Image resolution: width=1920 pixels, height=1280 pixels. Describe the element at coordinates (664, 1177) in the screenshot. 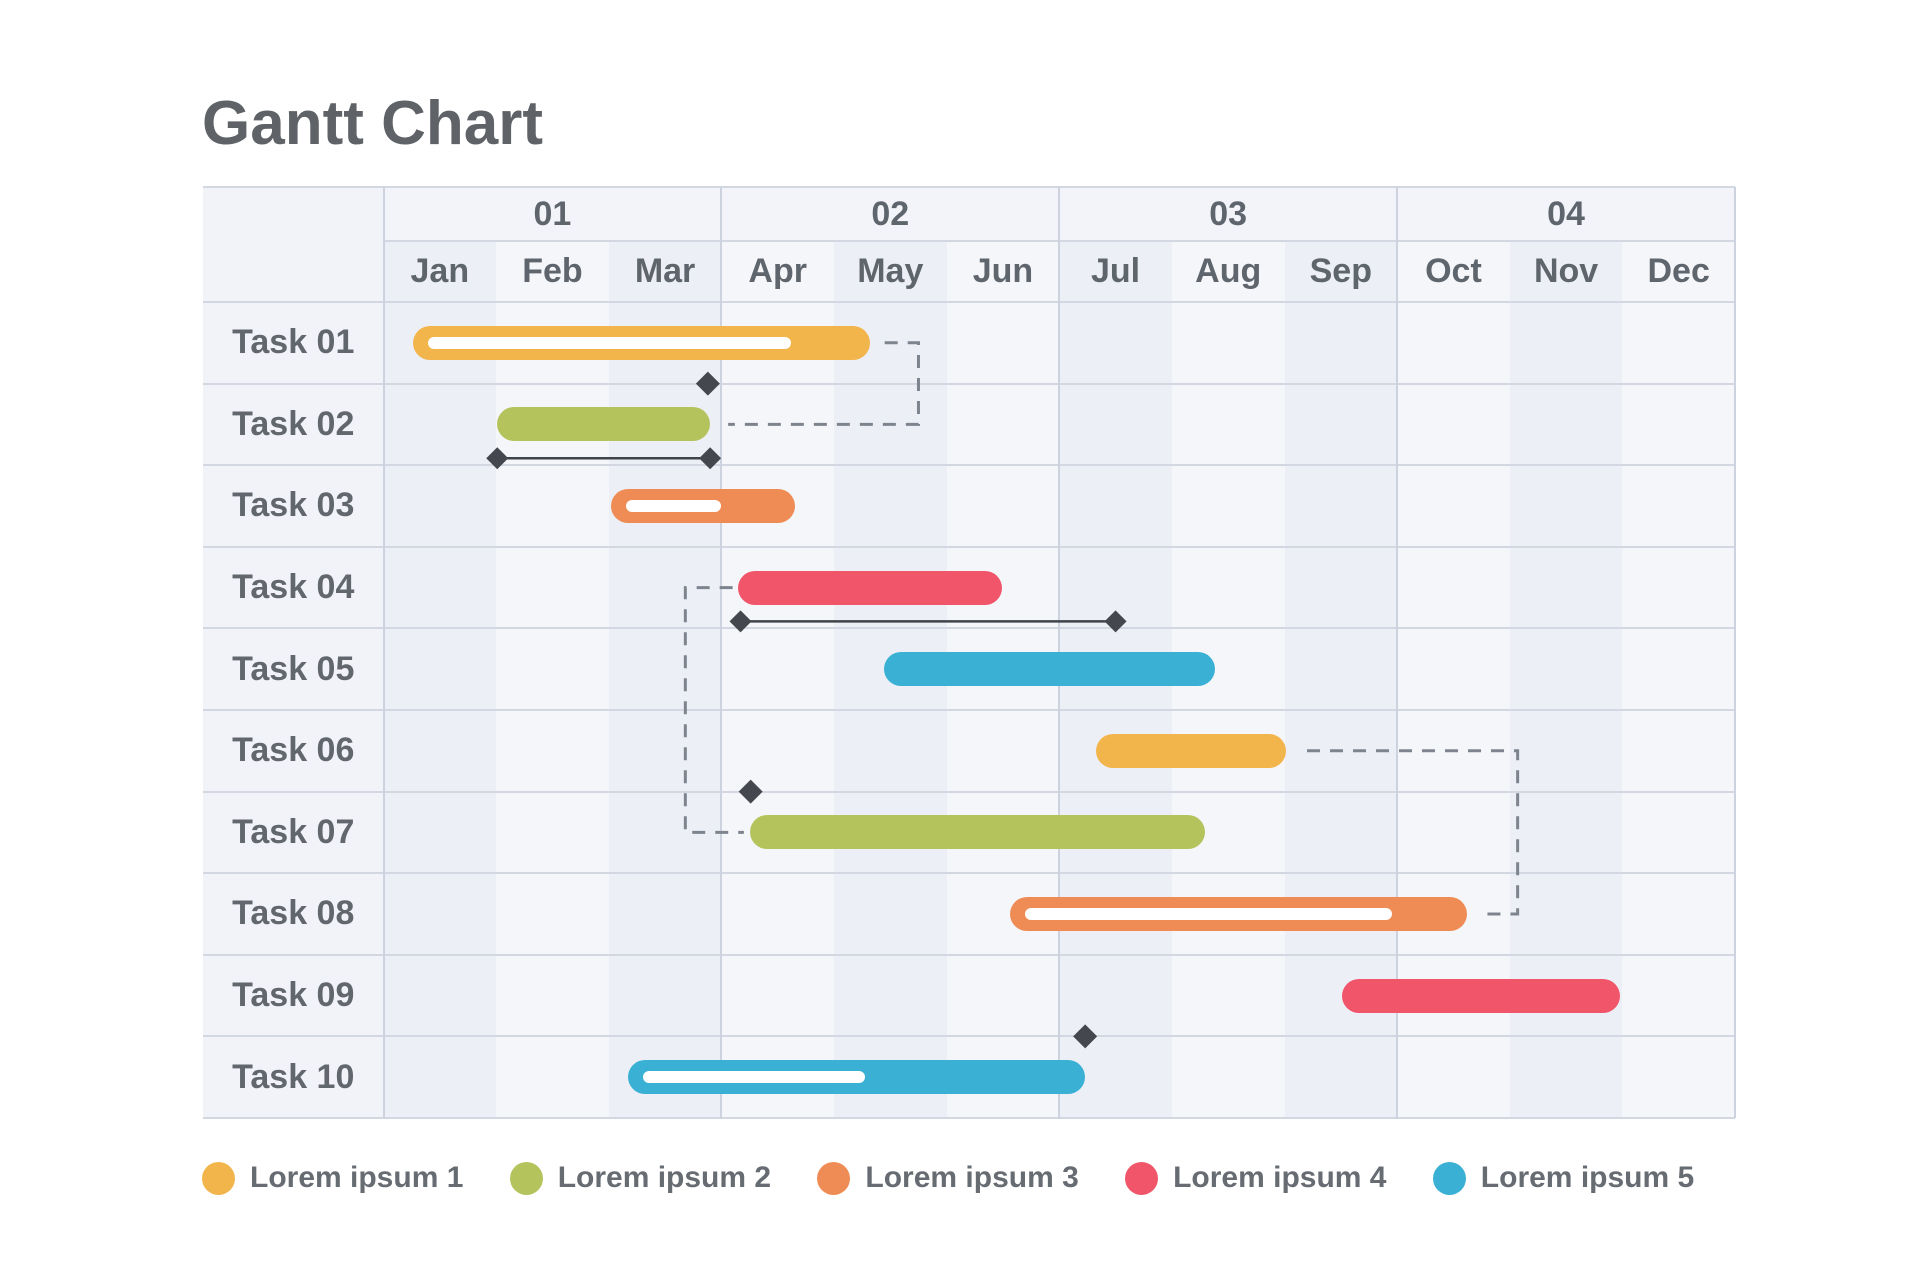

I see `legend-label: Lorem ipsum 2` at that location.